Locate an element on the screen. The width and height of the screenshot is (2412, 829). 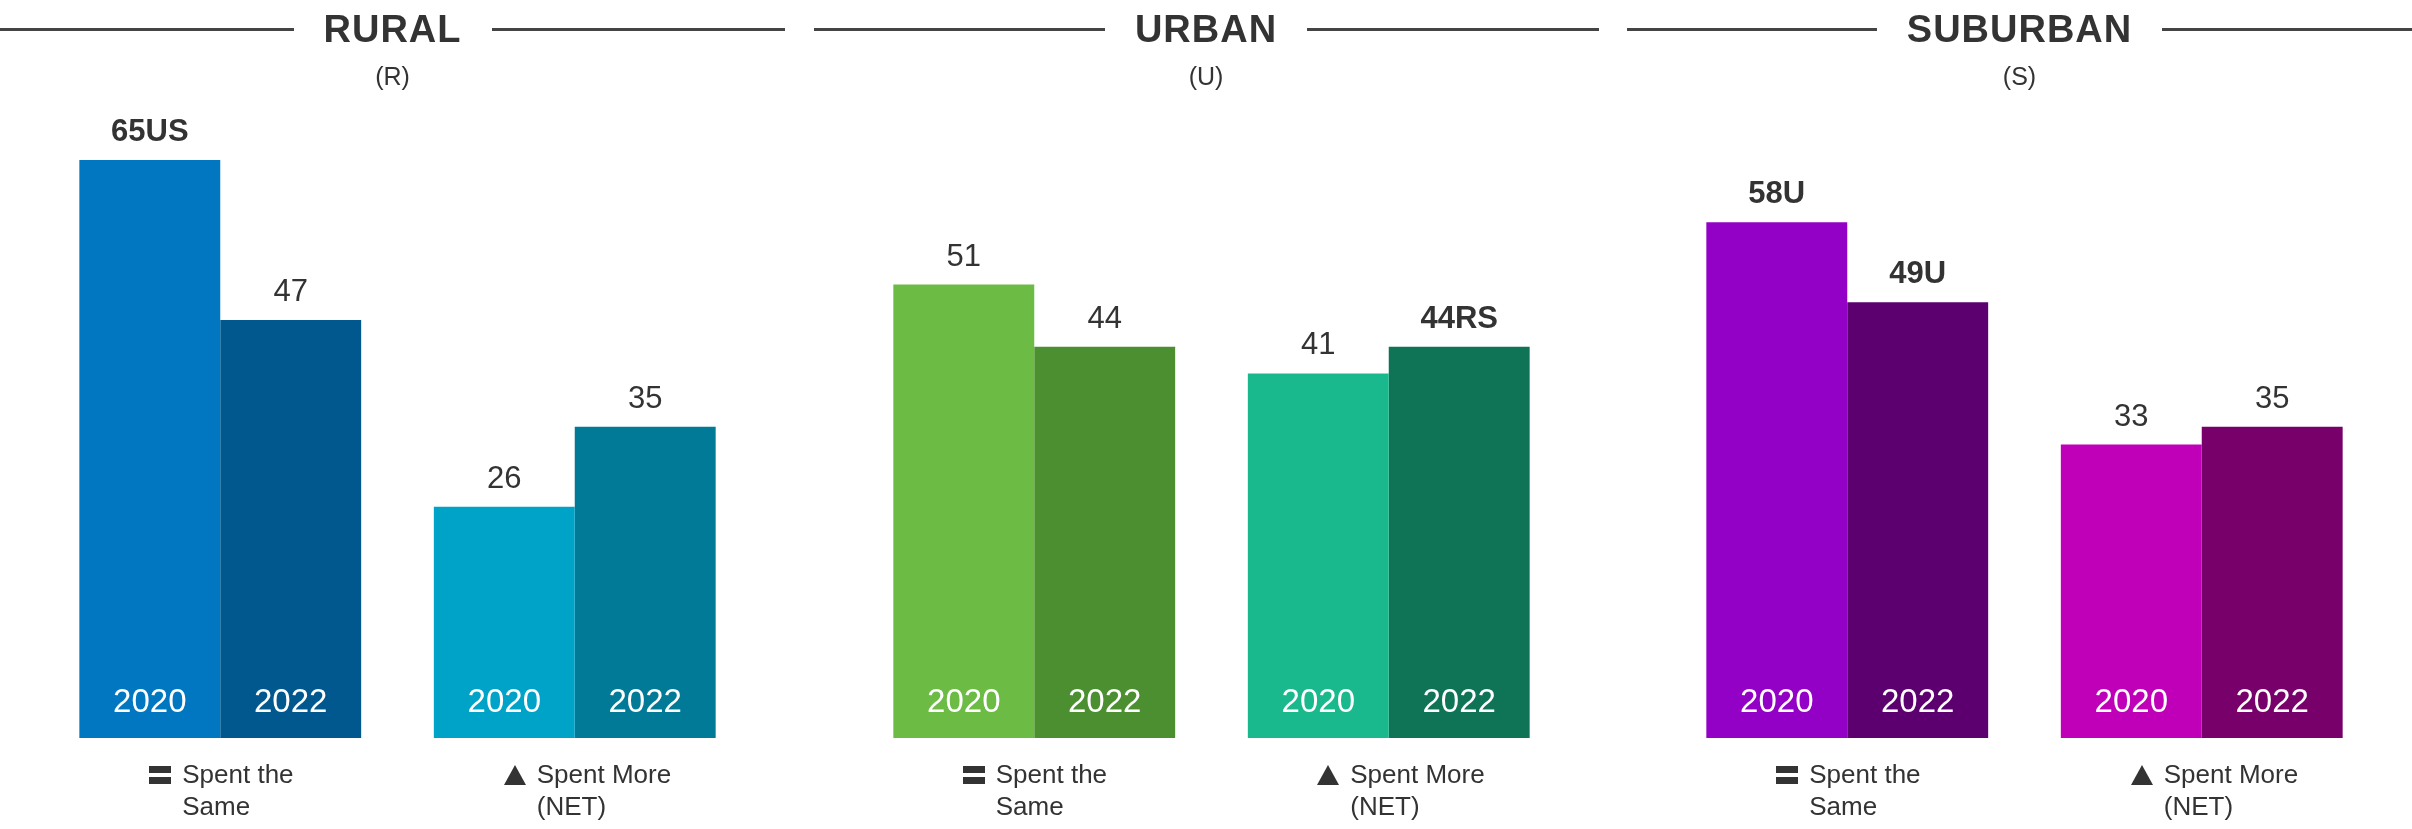
data-label: 44 is located at coordinates (1104, 317).